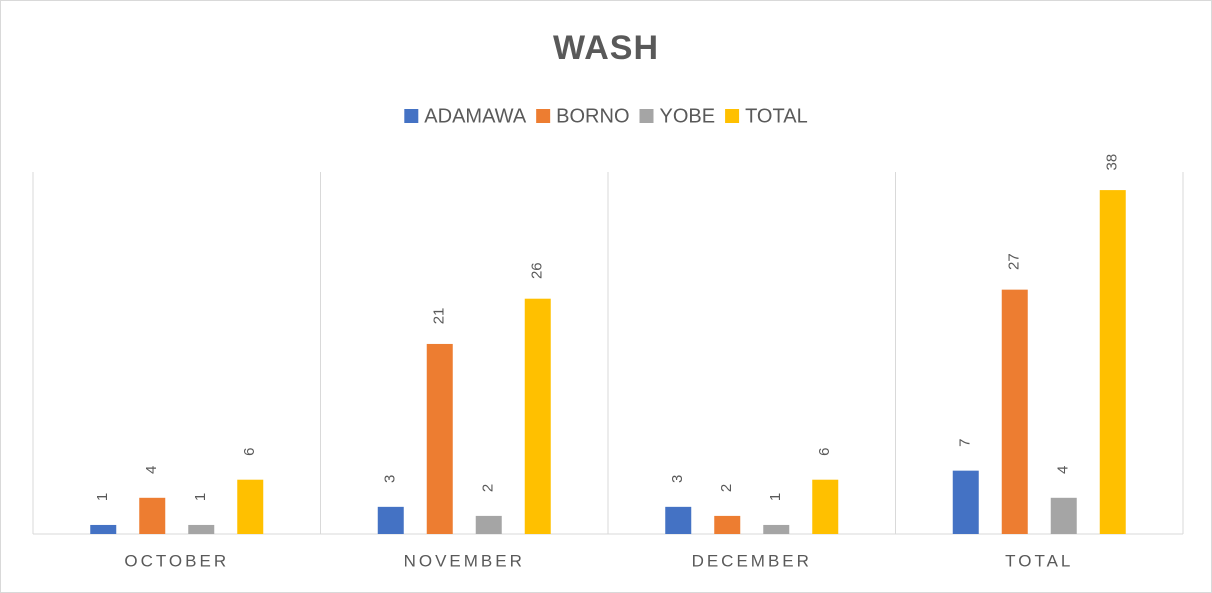  Describe the element at coordinates (776, 116) in the screenshot. I see `legend-label: TOTAL` at that location.